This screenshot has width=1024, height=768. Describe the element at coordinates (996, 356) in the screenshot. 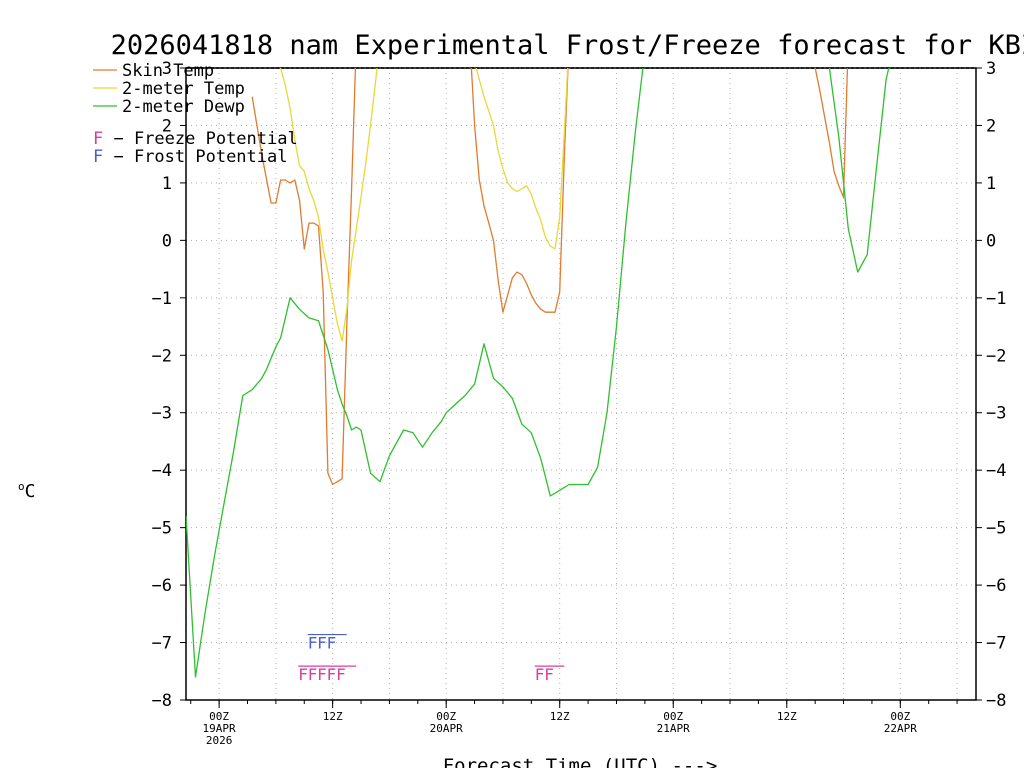

I see `y-tick-label-right: −2` at that location.